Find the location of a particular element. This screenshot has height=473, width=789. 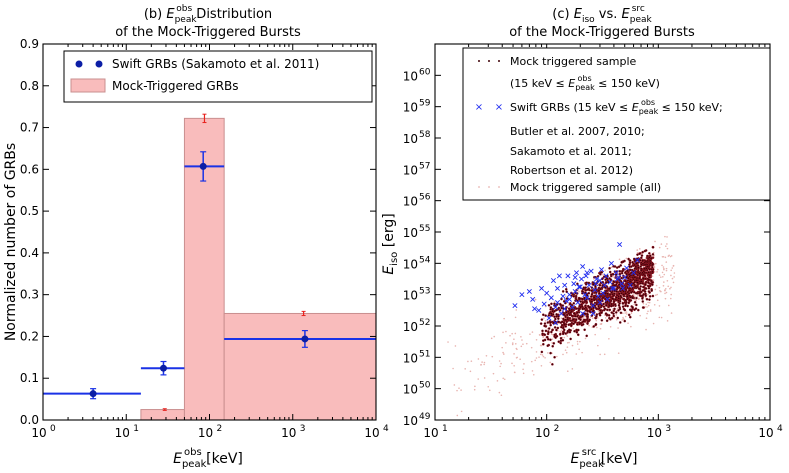

panel-c-xlabel: Epeaksrc [keV] is located at coordinates (603, 458).